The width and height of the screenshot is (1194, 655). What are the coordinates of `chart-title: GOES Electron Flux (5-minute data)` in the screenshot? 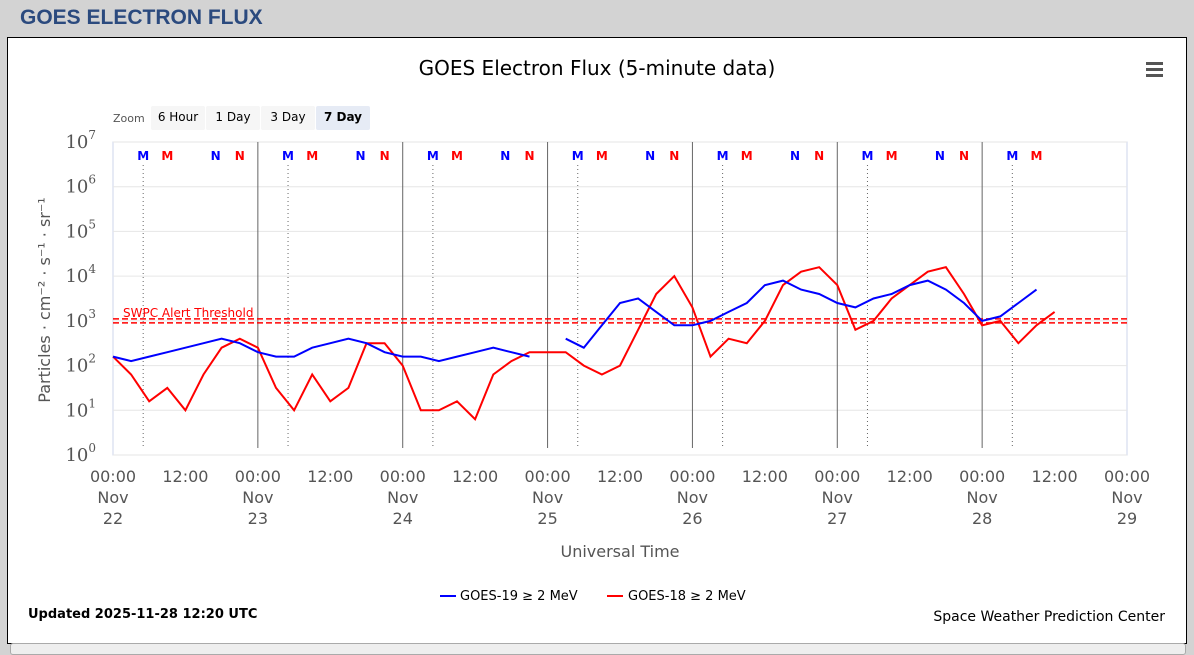 It's located at (597, 68).